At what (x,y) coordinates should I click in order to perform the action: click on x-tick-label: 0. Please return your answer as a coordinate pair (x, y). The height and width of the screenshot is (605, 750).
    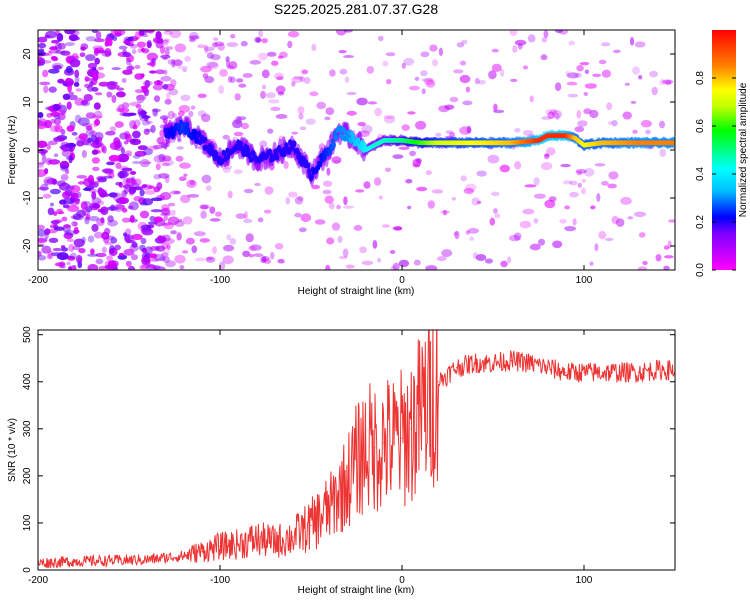
    Looking at the image, I should click on (402, 280).